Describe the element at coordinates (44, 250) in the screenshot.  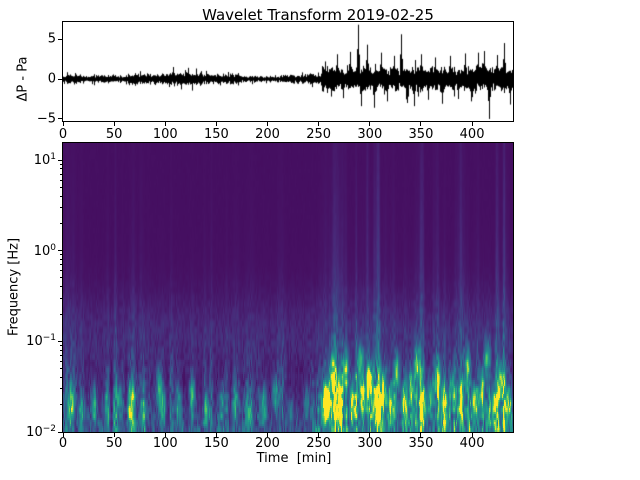
I see `y-tick-label: 10⁰` at that location.